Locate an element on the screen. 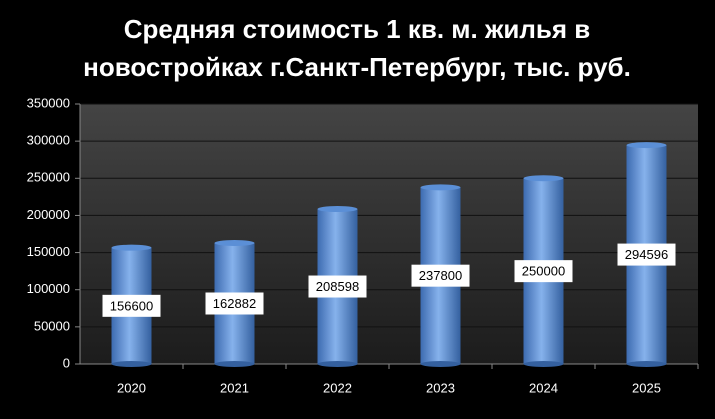  value-label: 162882 is located at coordinates (234, 303).